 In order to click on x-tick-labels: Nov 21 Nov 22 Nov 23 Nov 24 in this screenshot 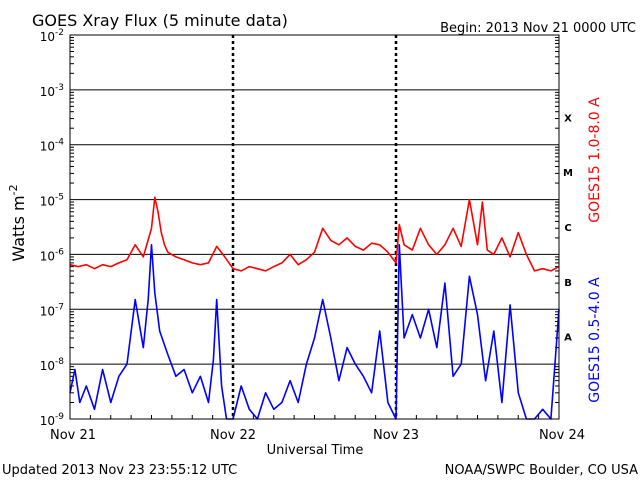, I will do `click(317, 435)`.